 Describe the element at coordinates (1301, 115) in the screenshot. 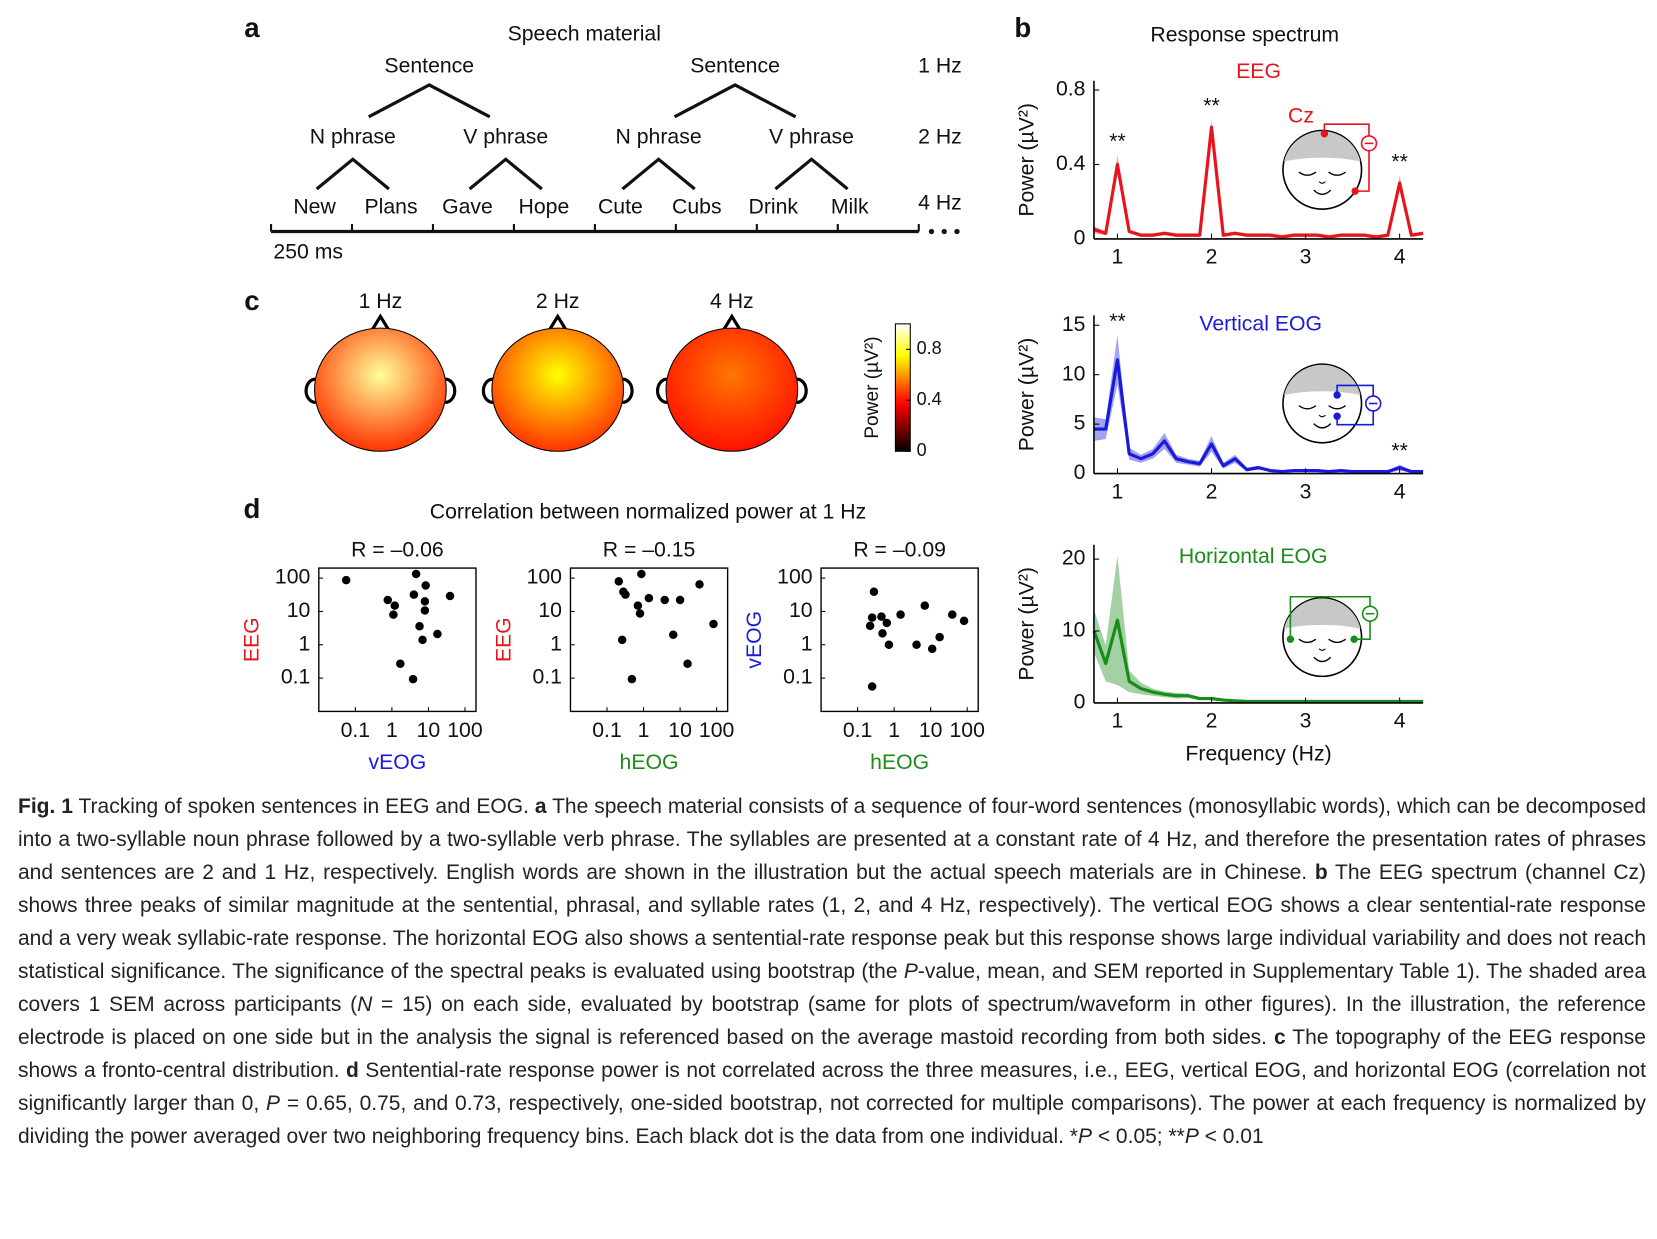

I see `electrode-label: Cz` at that location.